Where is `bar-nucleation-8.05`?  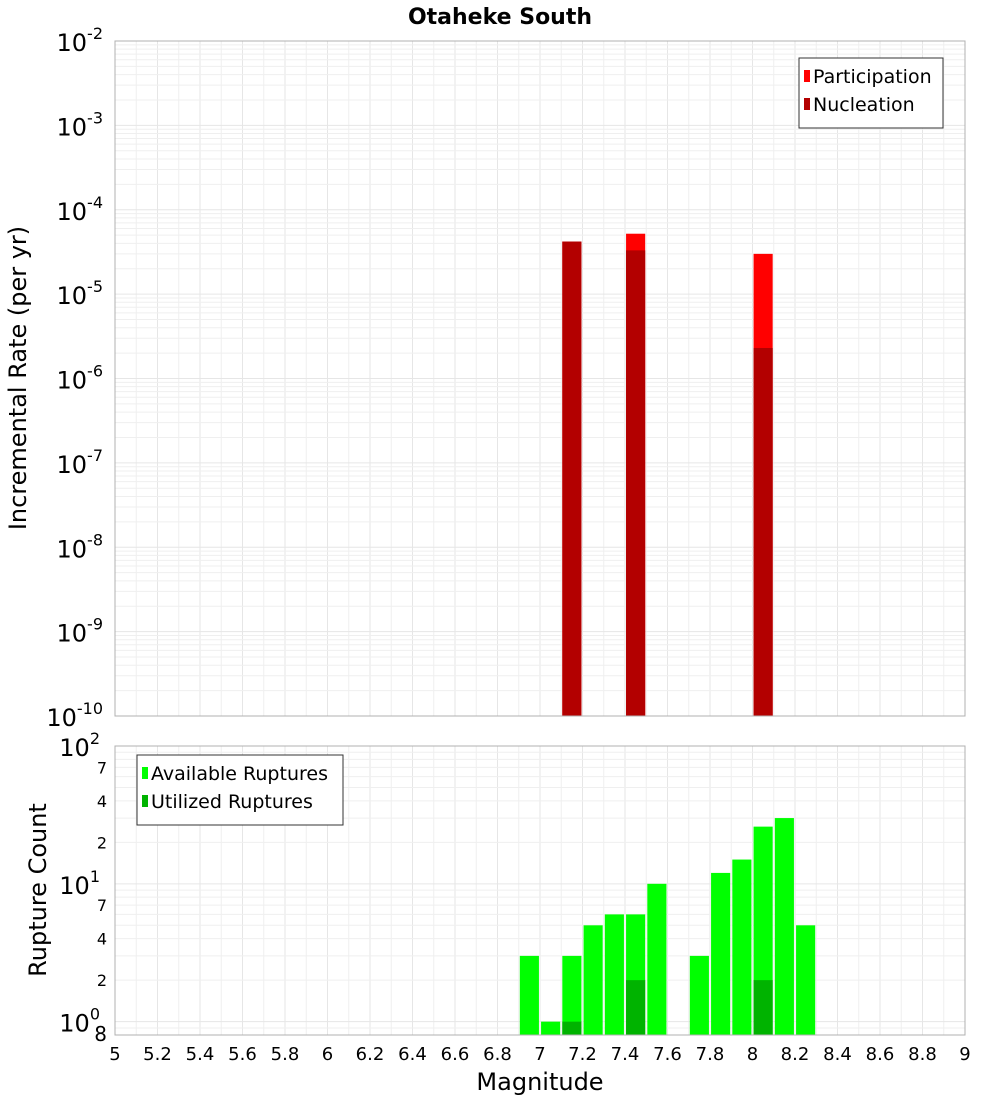 bar-nucleation-8.05 is located at coordinates (763, 531).